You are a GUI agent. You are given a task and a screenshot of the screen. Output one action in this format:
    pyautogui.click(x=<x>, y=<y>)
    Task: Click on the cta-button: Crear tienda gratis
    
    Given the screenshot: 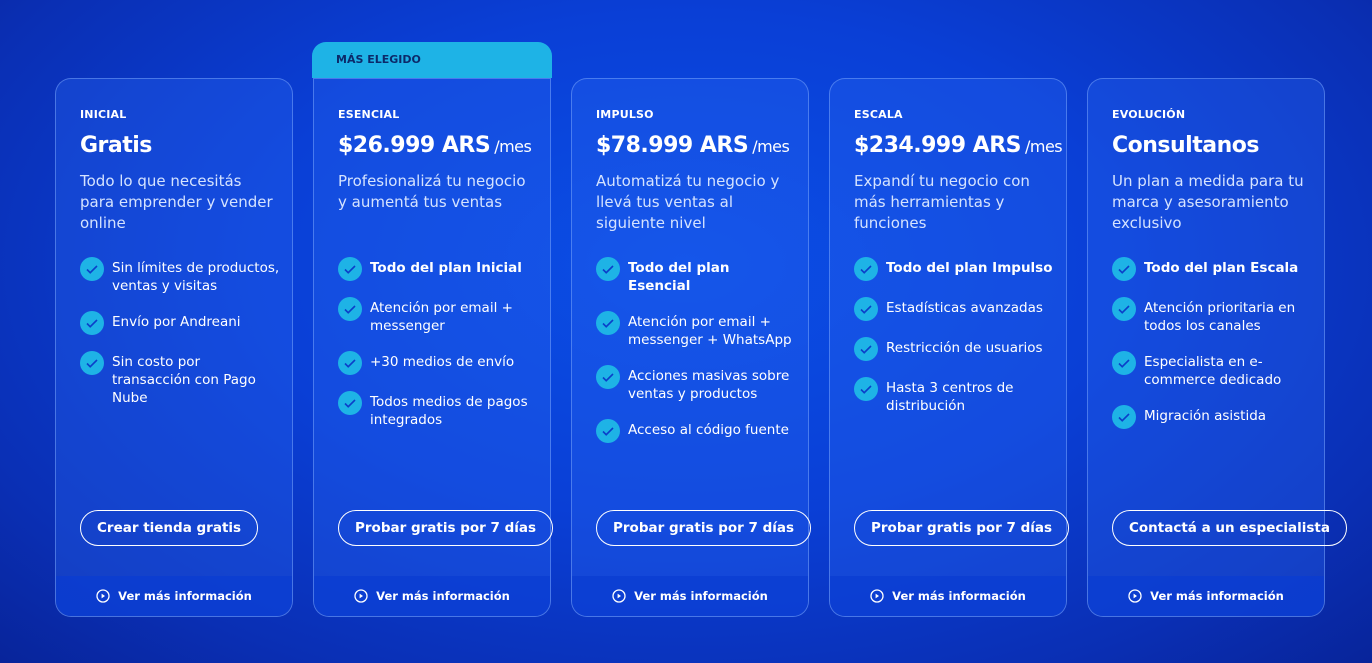 What is the action you would take?
    pyautogui.click(x=169, y=528)
    